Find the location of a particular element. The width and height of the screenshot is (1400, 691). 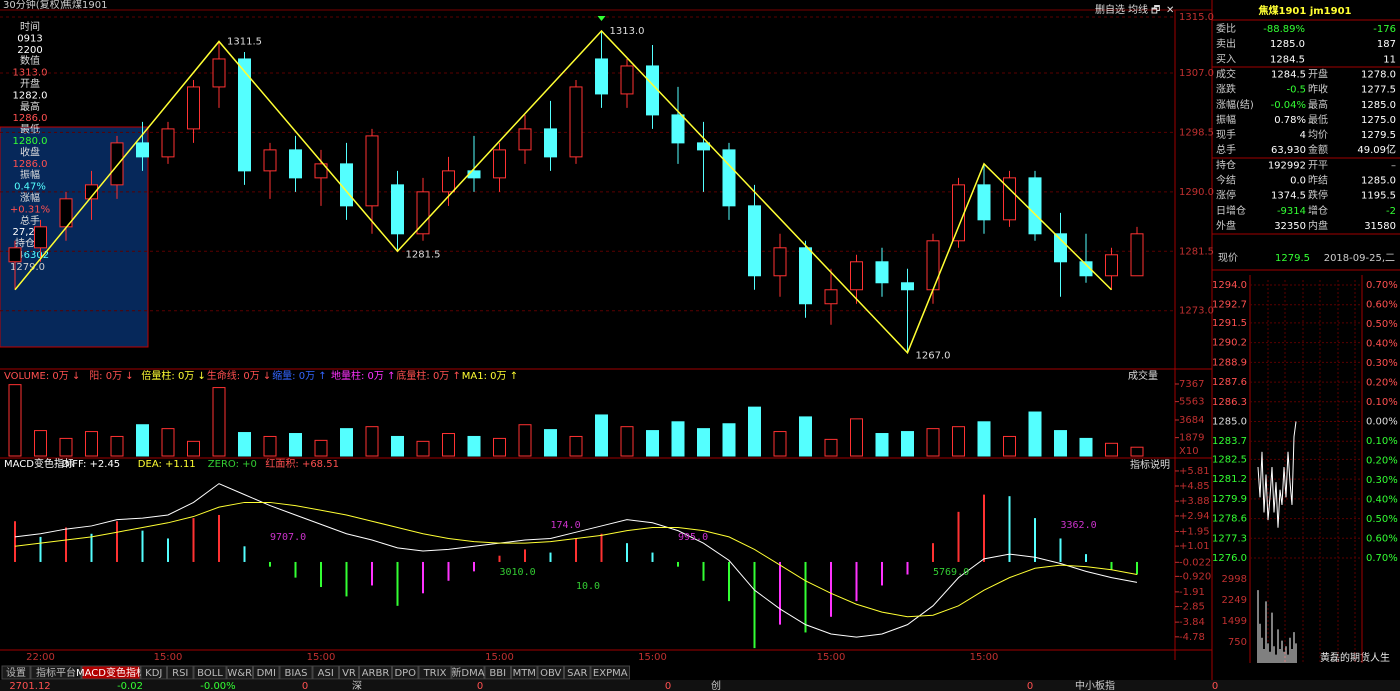

quote-value: 1275.0 is located at coordinates (1378, 120).